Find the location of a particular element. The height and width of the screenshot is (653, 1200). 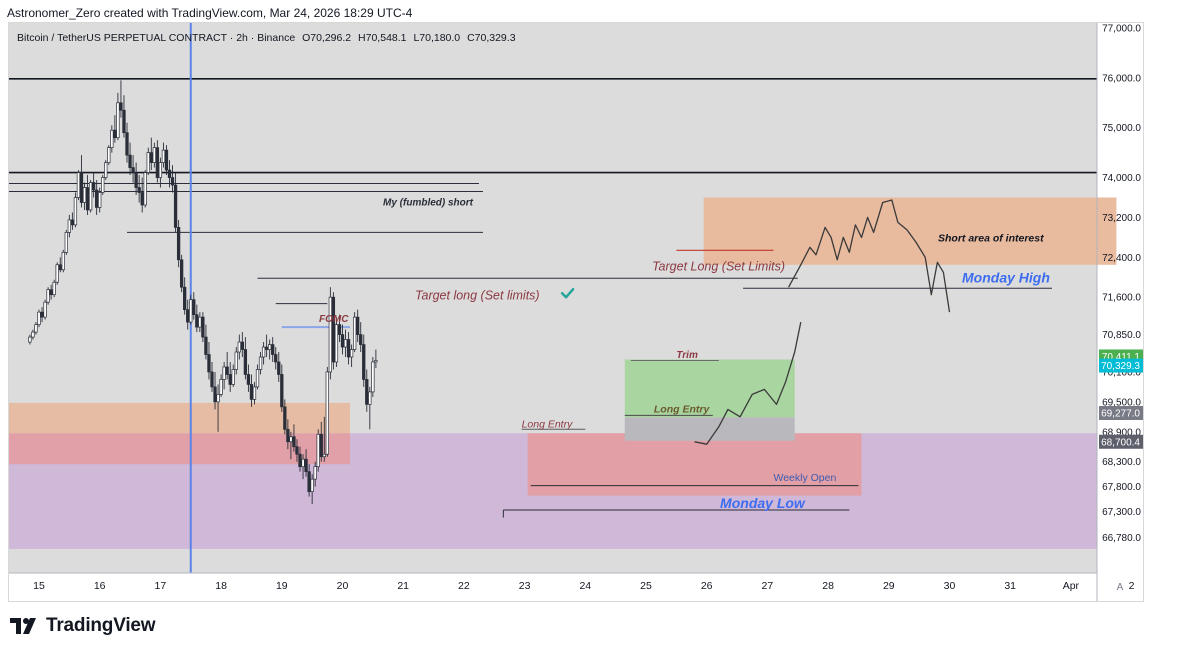

projection-layer is located at coordinates (755, 322).